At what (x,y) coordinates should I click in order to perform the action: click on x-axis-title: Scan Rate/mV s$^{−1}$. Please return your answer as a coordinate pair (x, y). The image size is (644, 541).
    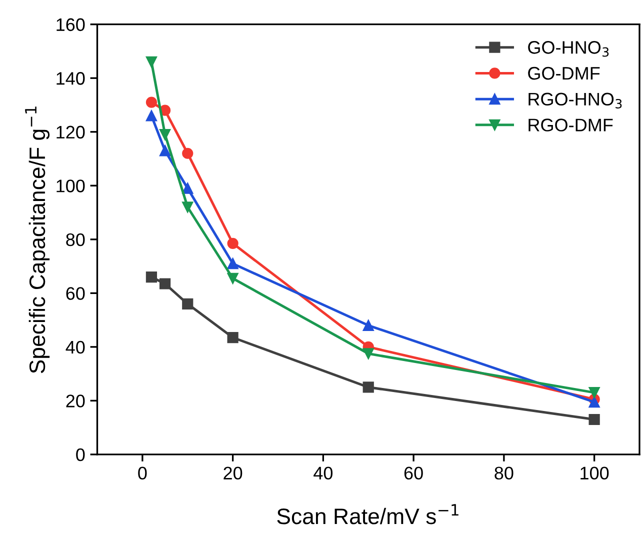
    Looking at the image, I should click on (367, 514).